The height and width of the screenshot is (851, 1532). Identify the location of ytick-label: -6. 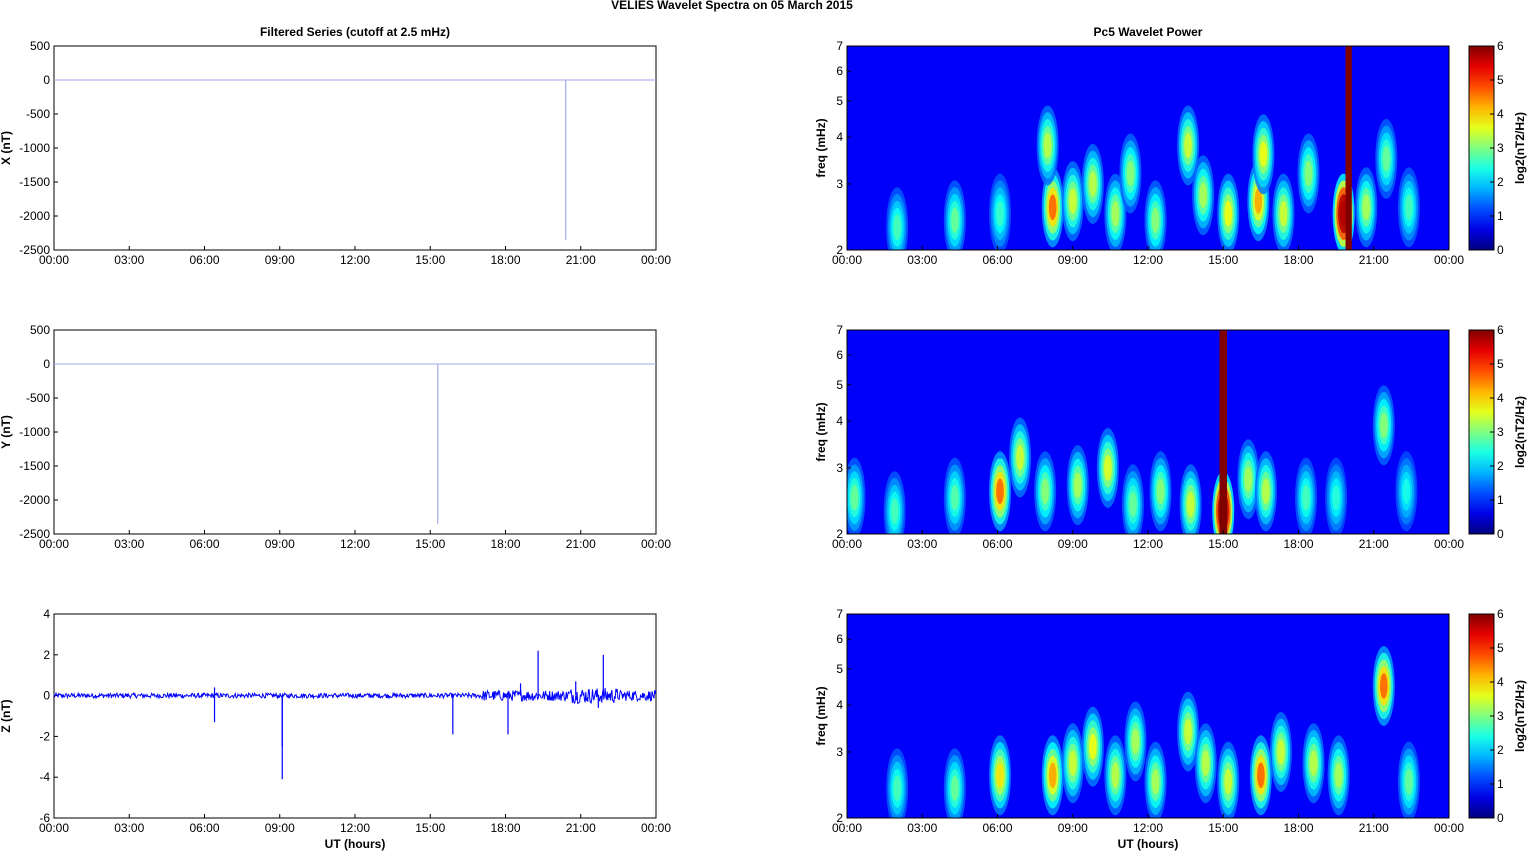
(44, 818).